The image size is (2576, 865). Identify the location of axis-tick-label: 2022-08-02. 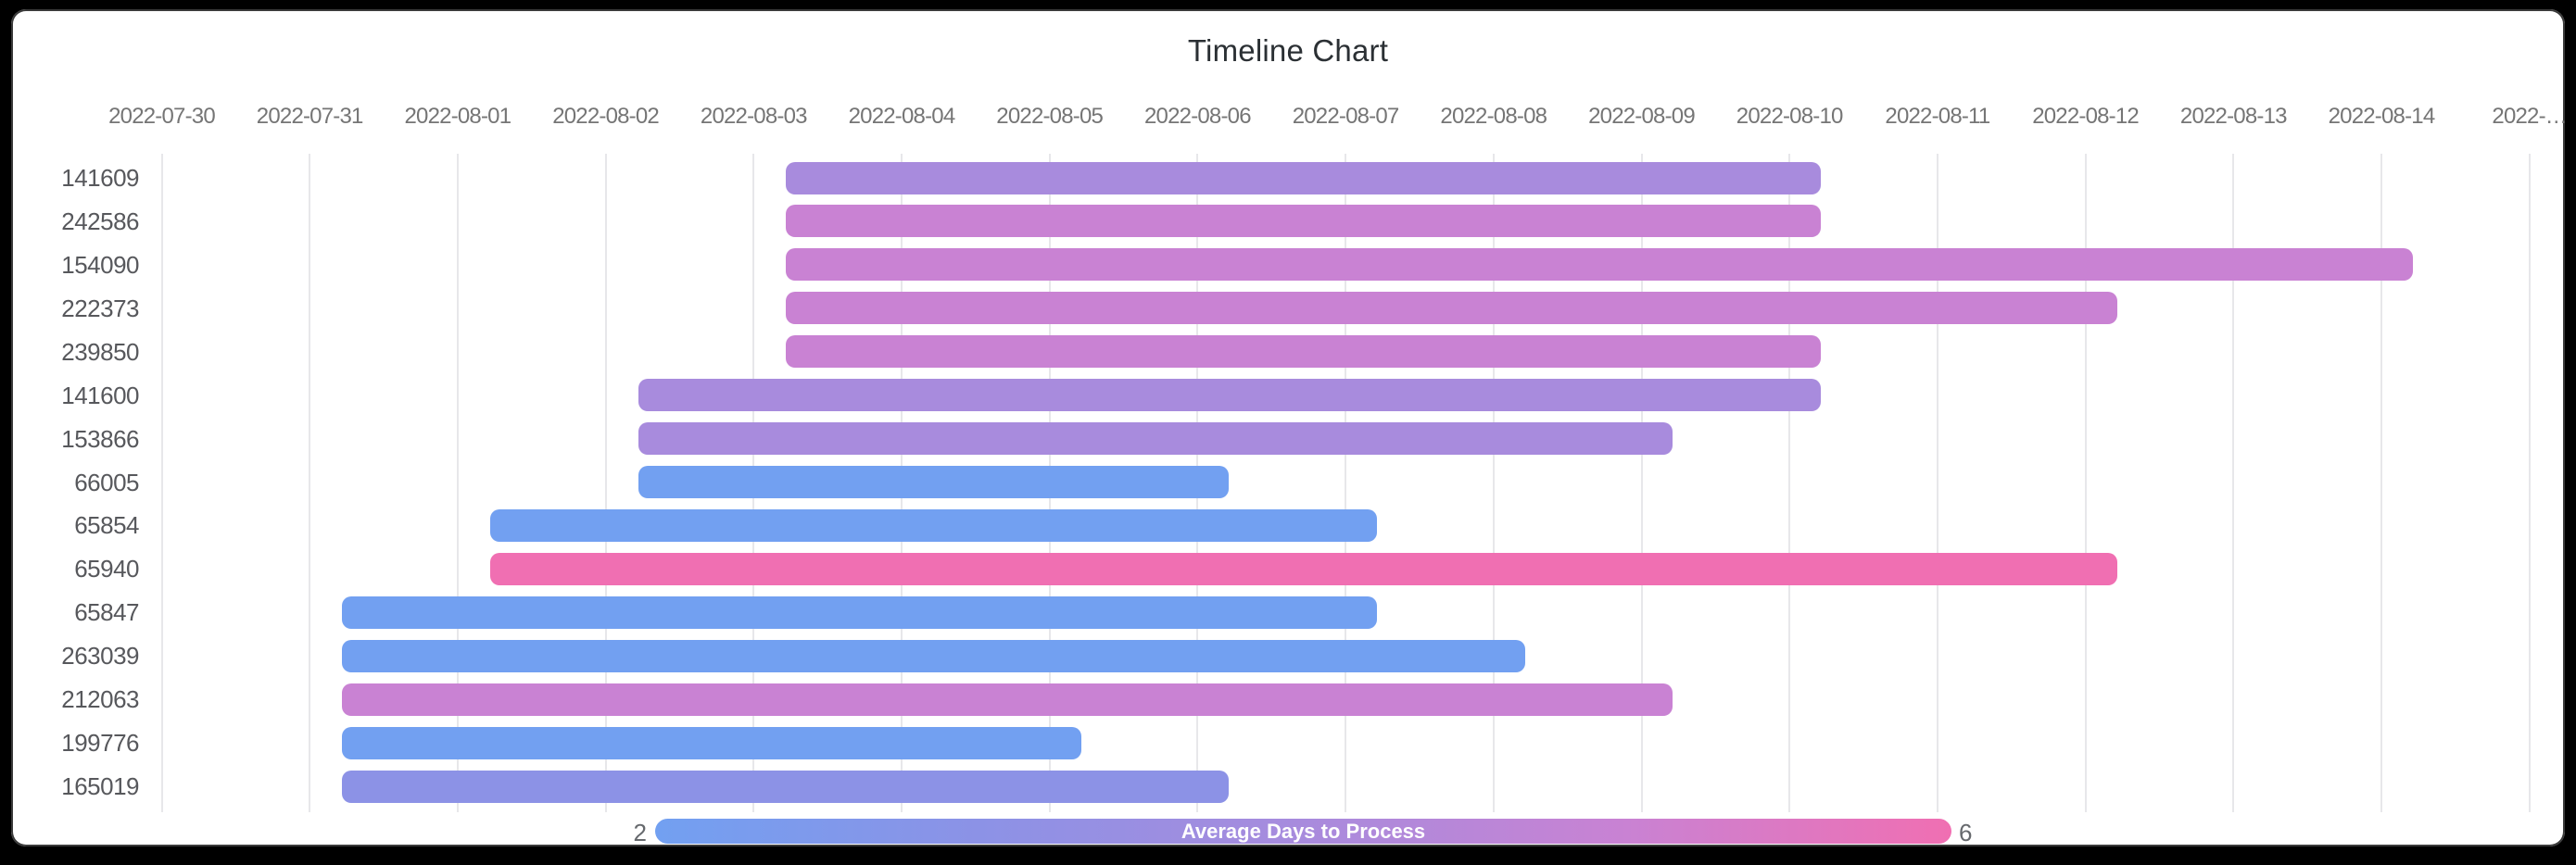
(606, 116).